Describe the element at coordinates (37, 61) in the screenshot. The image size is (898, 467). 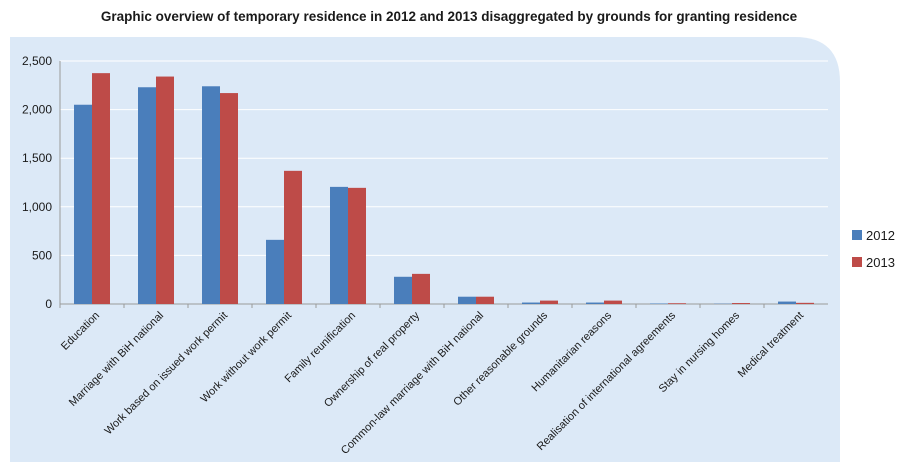
I see `y-tick-label: 2,500` at that location.